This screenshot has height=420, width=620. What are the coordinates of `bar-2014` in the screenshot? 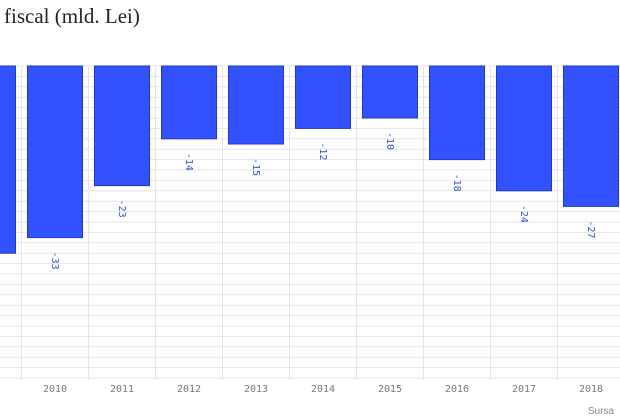 It's located at (323, 97).